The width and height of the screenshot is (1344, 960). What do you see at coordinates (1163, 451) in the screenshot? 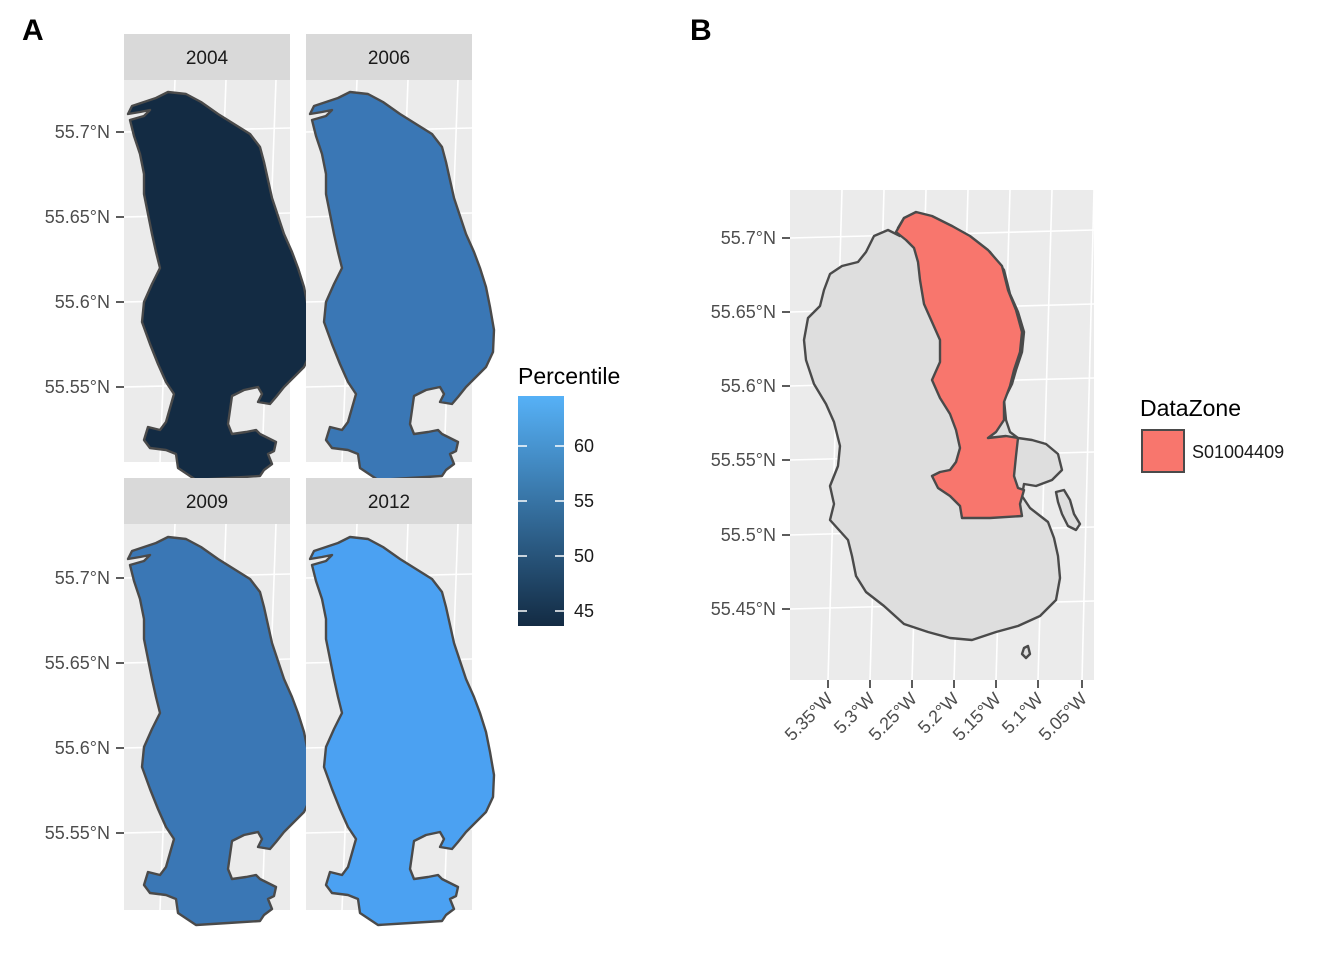
I see `legend-key-swatch` at bounding box center [1163, 451].